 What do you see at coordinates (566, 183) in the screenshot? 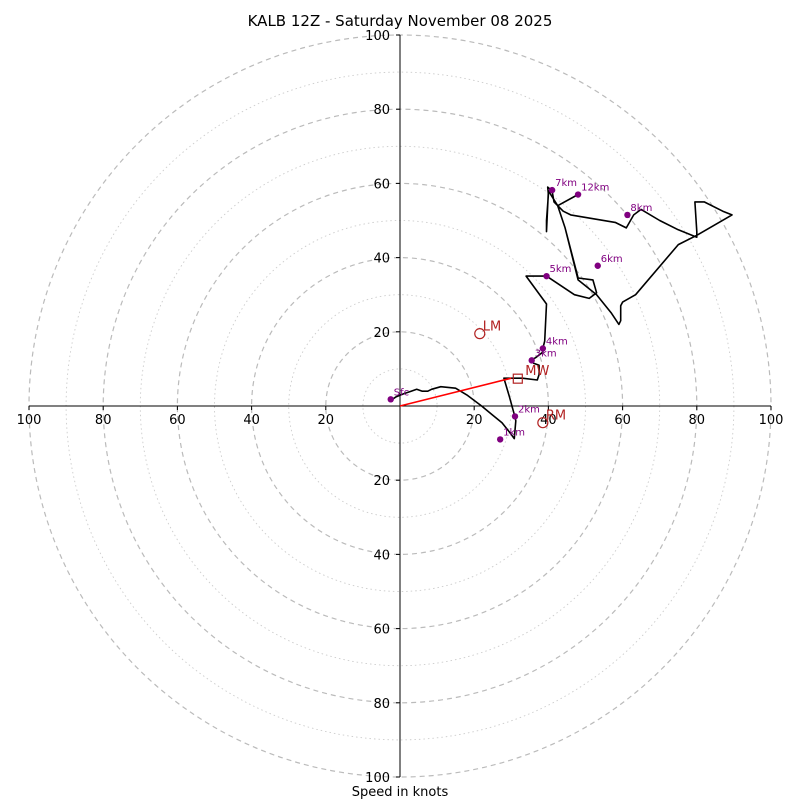
I see `height-label-7km: 7km` at bounding box center [566, 183].